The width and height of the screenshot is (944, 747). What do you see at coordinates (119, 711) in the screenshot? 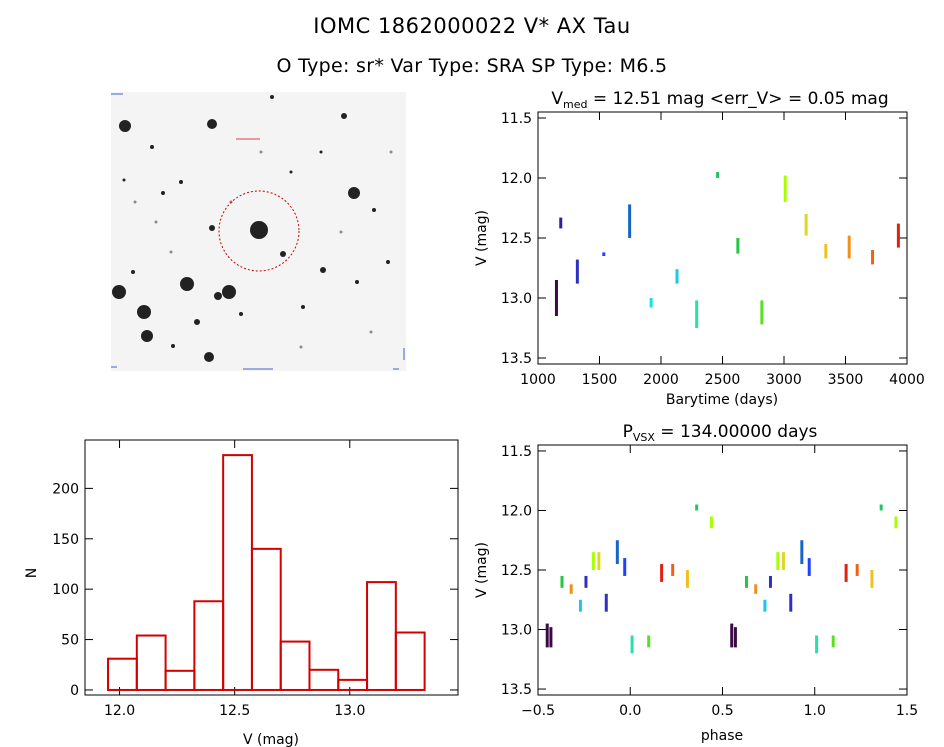
I see `histogram-xtick-label: 12.0` at bounding box center [119, 711].